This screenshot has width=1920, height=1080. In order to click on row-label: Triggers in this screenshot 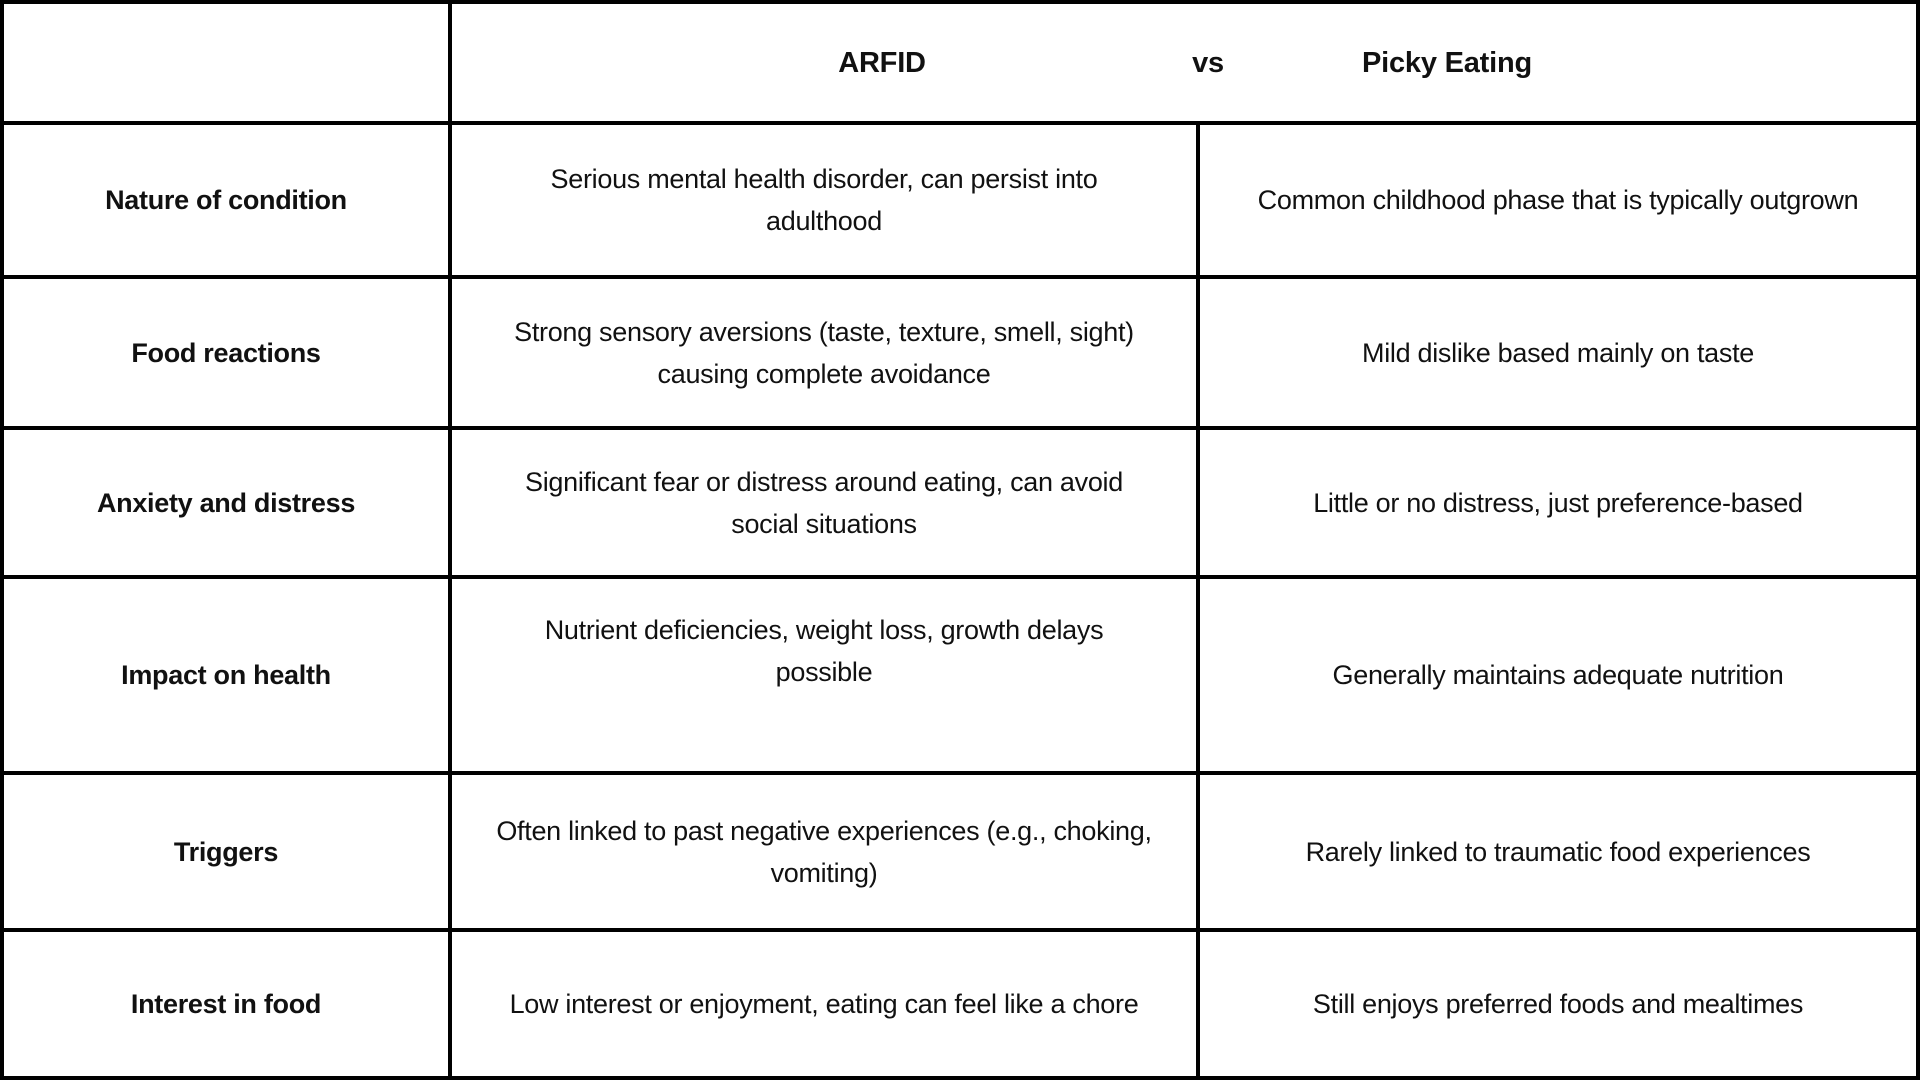, I will do `click(226, 851)`.